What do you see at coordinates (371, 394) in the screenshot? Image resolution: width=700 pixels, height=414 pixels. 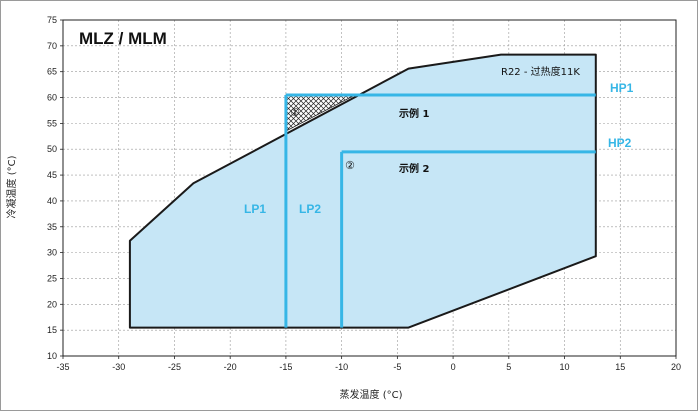 I see `x-axis-label: 蒸发温度 (°C)` at bounding box center [371, 394].